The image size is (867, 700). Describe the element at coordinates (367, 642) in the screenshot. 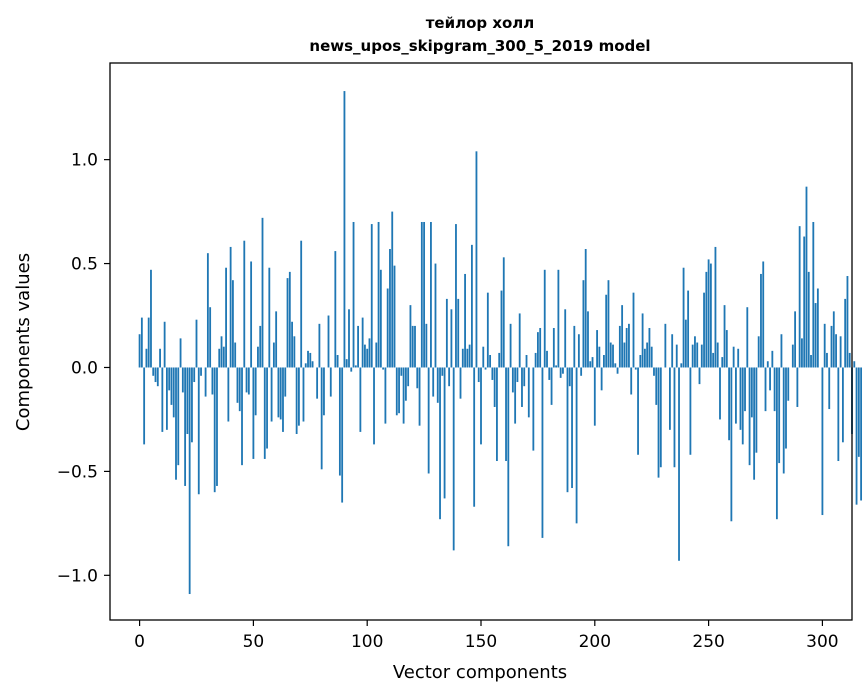

I see `x-tick-label: 100` at that location.